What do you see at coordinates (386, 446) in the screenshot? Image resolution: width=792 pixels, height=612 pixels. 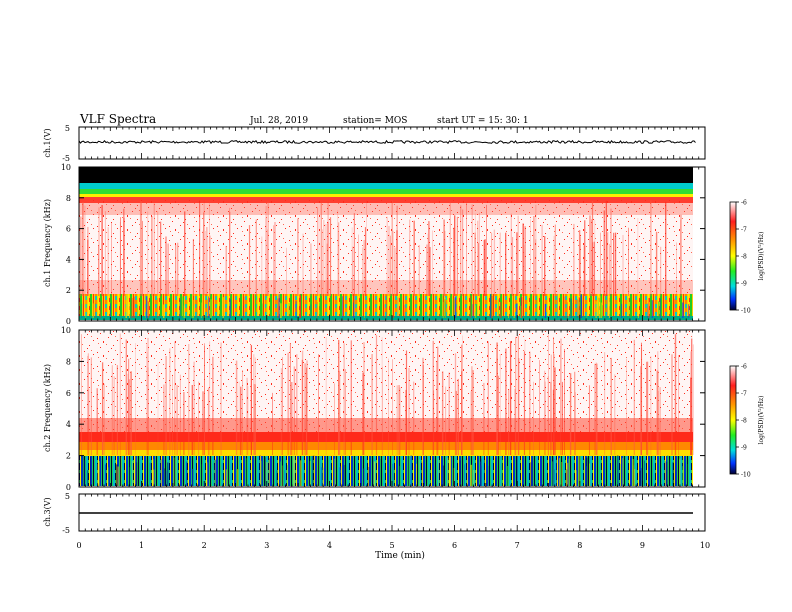 I see `band-mid-orange` at bounding box center [386, 446].